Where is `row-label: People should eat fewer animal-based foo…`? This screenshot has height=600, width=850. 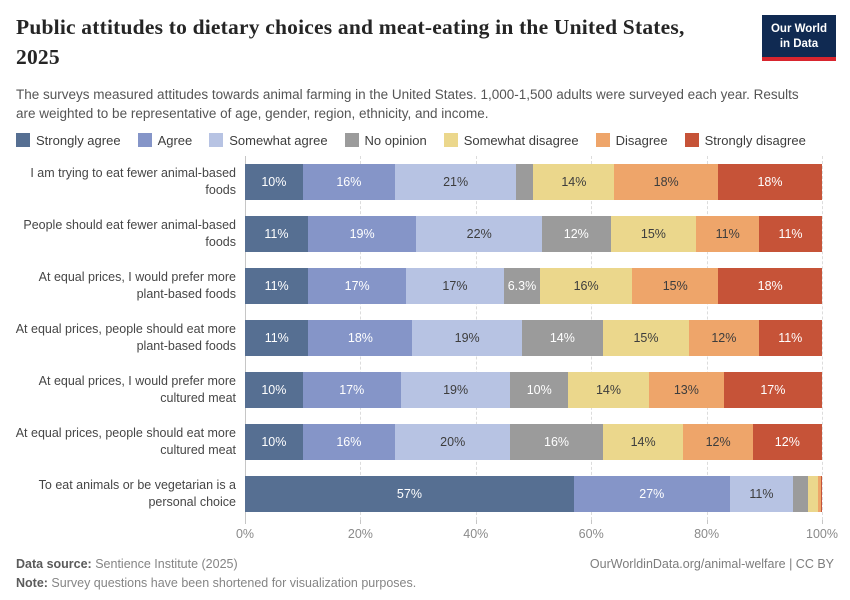
row-label: People should eat fewer animal-based foo… is located at coordinates (129, 233).